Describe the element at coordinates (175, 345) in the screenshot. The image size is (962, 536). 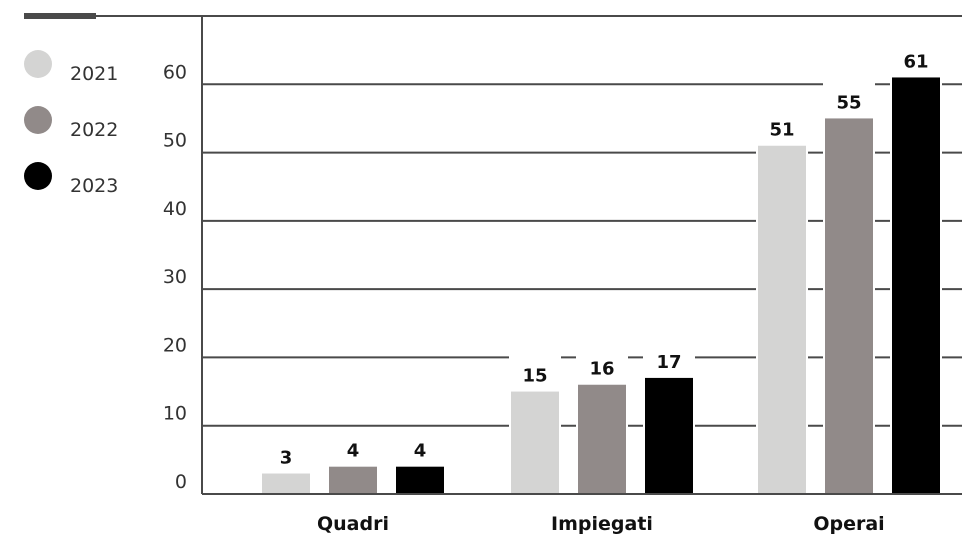
I see `y-tick-label: 20` at that location.